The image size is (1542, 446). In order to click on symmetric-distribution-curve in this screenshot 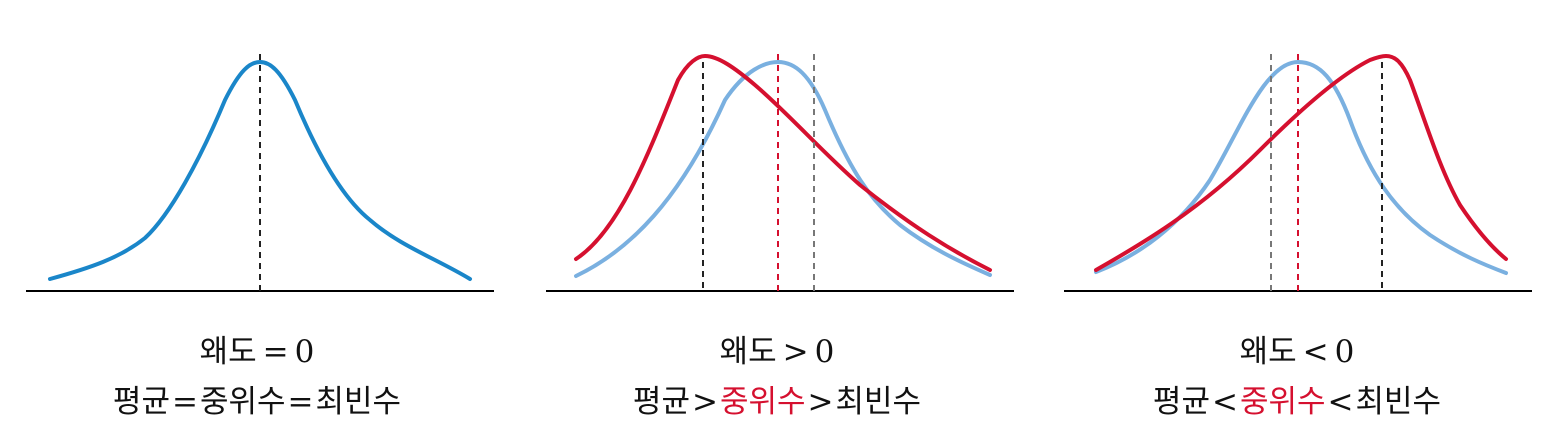, I will do `click(260, 170)`.